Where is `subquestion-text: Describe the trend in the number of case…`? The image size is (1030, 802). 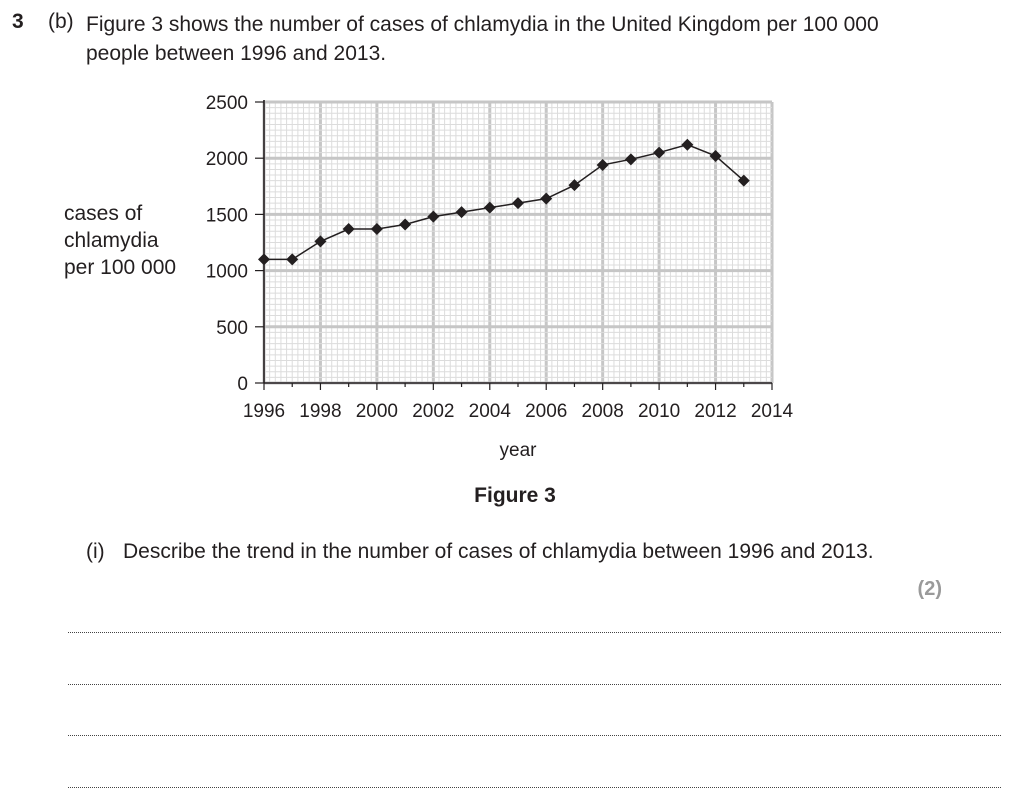 subquestion-text: Describe the trend in the number of case… is located at coordinates (498, 551).